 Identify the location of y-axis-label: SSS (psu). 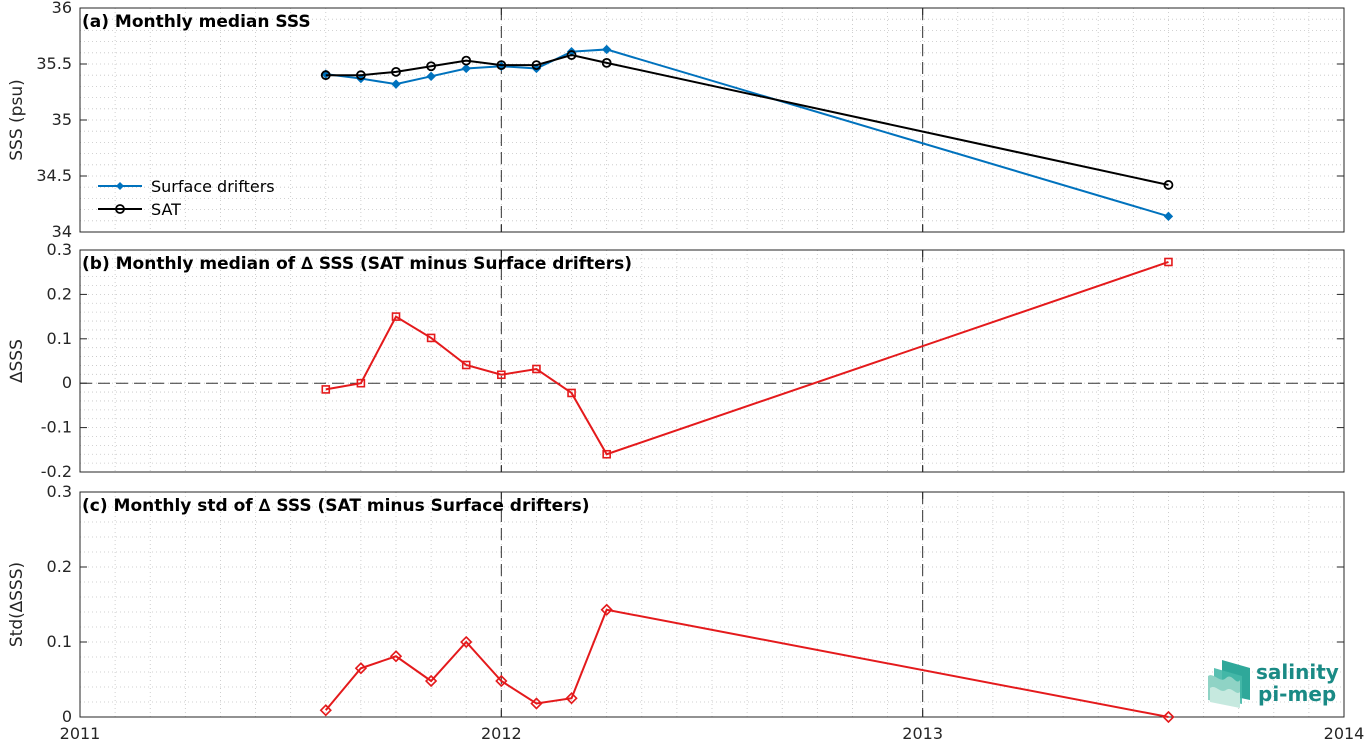
(17, 119).